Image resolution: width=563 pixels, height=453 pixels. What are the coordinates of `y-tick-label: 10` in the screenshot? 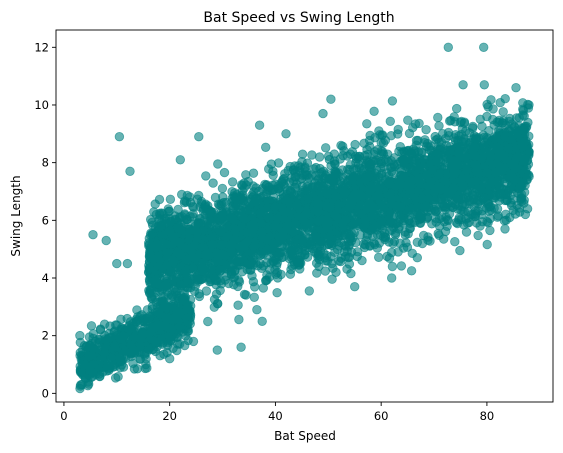 It's located at (41, 105).